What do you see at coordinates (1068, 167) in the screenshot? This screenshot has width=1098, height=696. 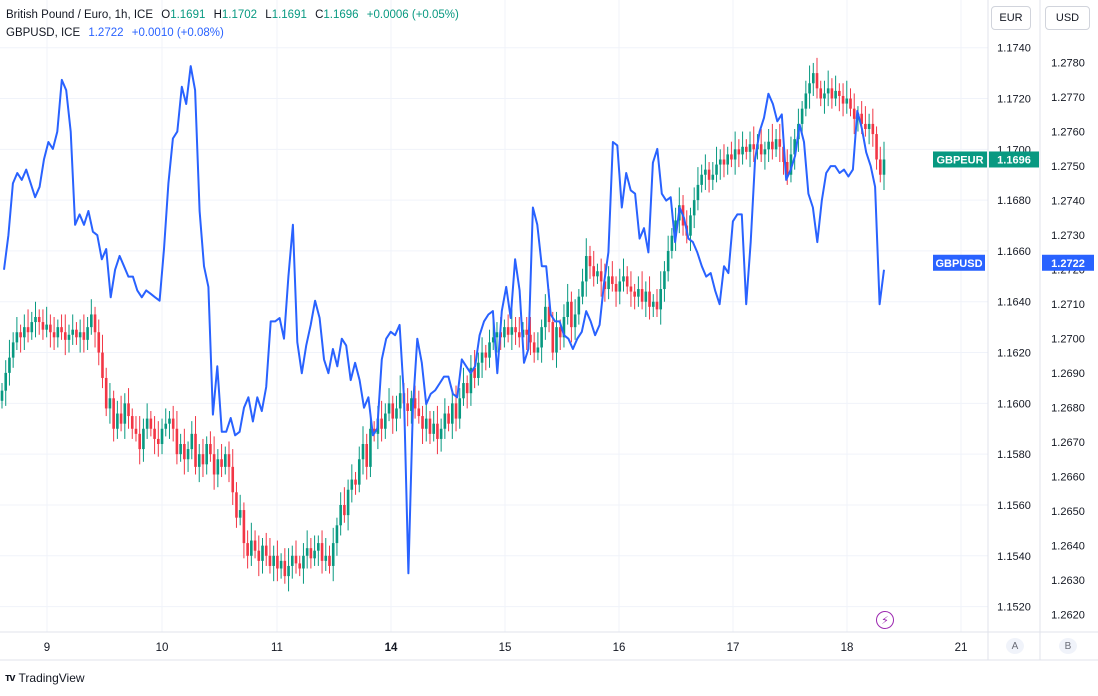 I see `usd-tick-label: 1.2750` at bounding box center [1068, 167].